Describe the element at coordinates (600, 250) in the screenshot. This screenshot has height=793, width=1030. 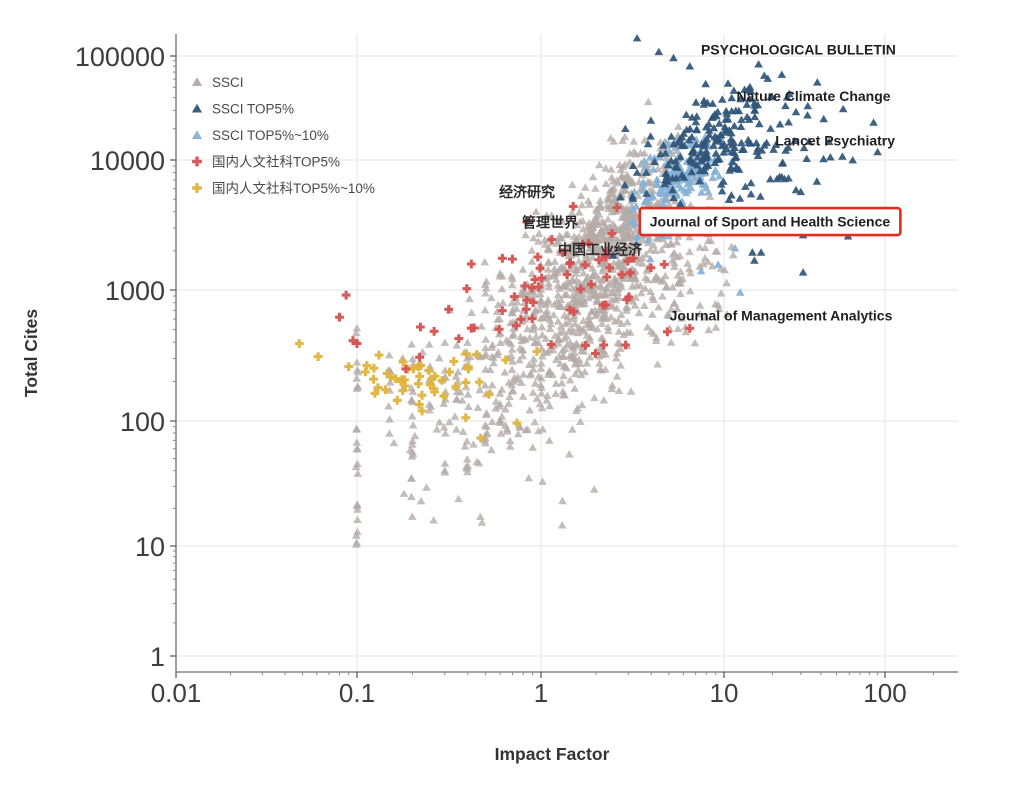
I see `annotation-label: 中国工业经济` at that location.